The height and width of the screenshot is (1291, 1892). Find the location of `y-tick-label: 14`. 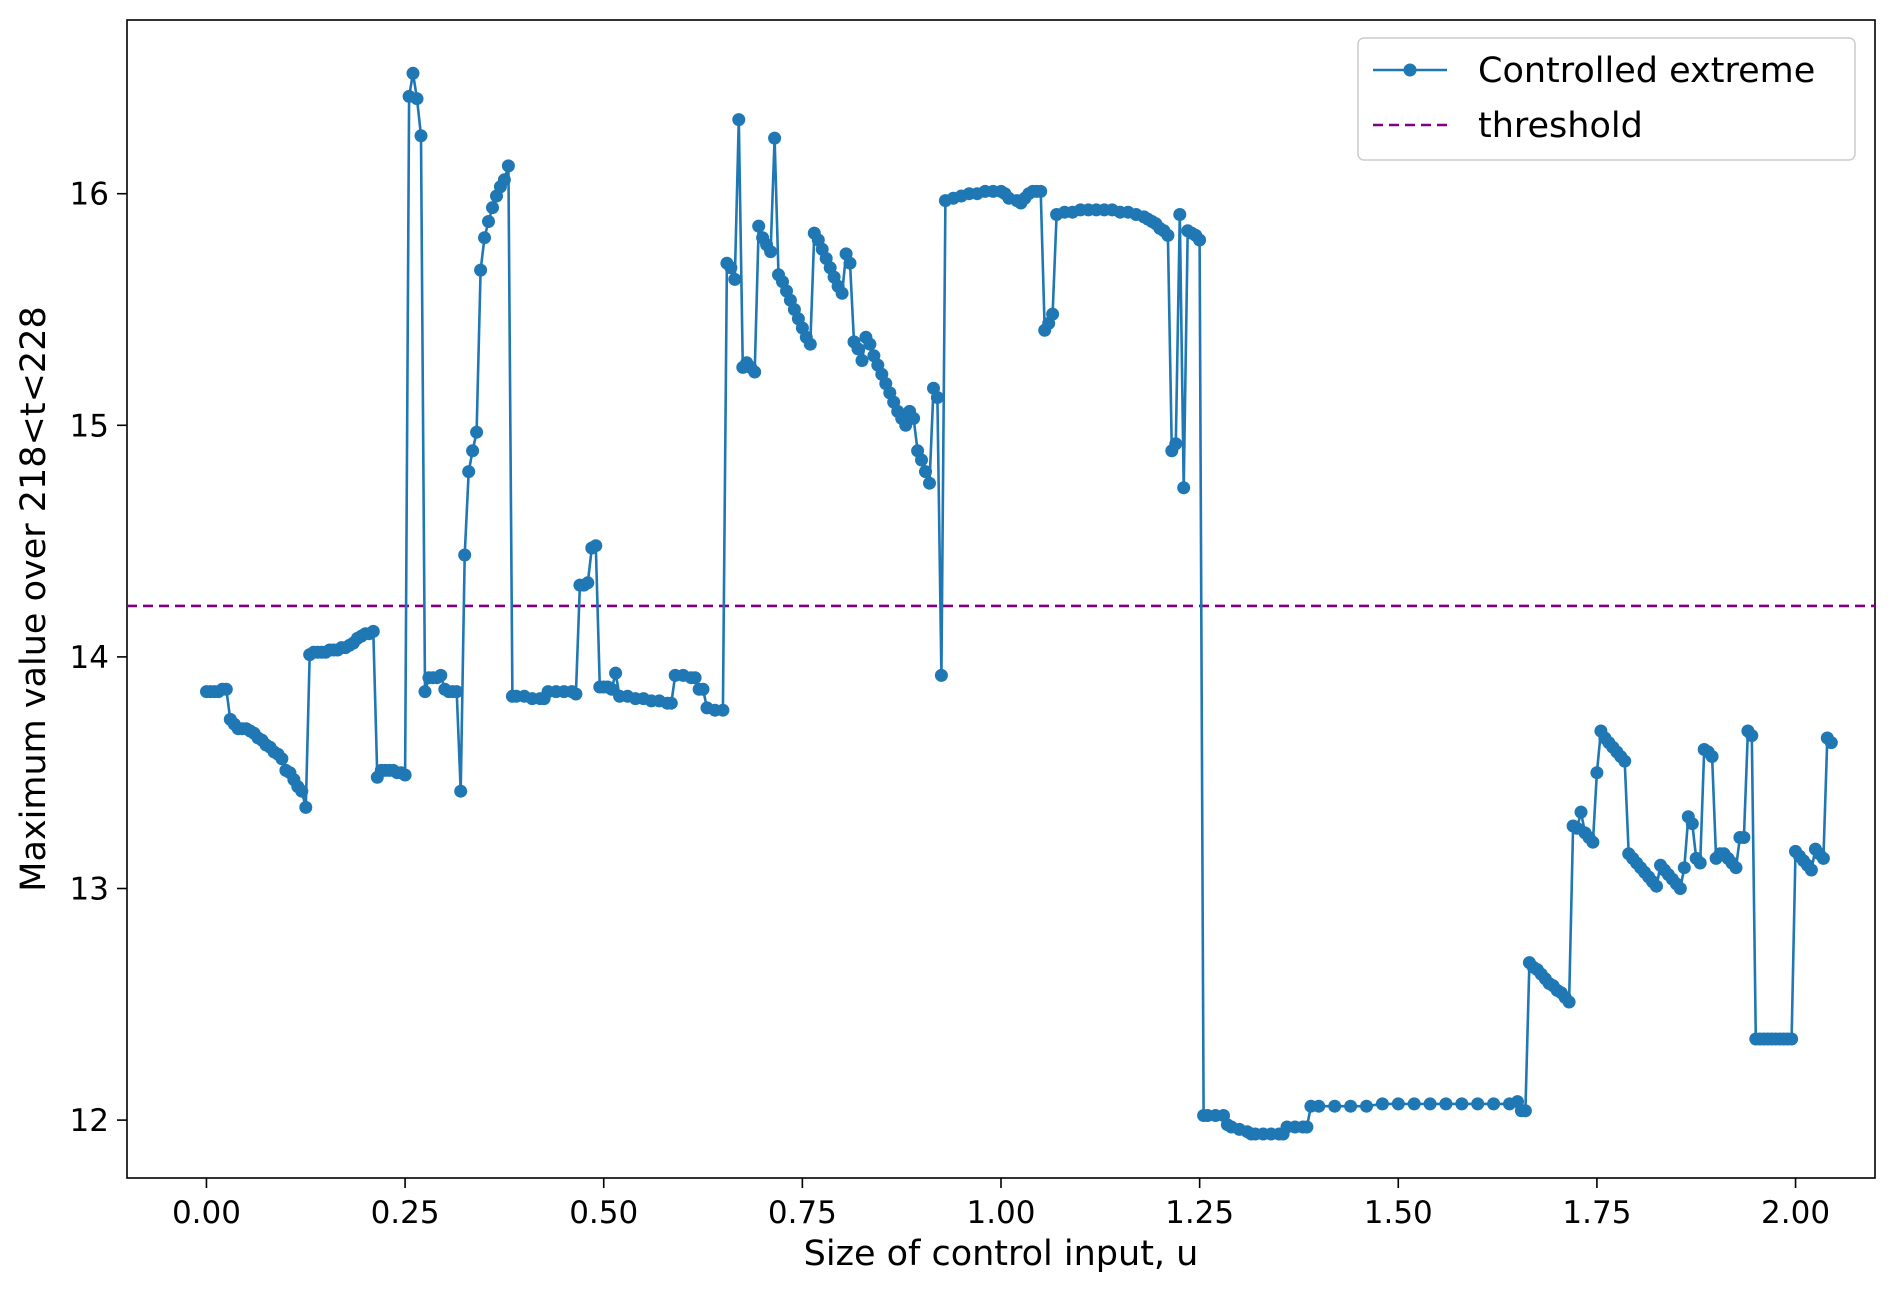

y-tick-label: 14 is located at coordinates (89, 658).